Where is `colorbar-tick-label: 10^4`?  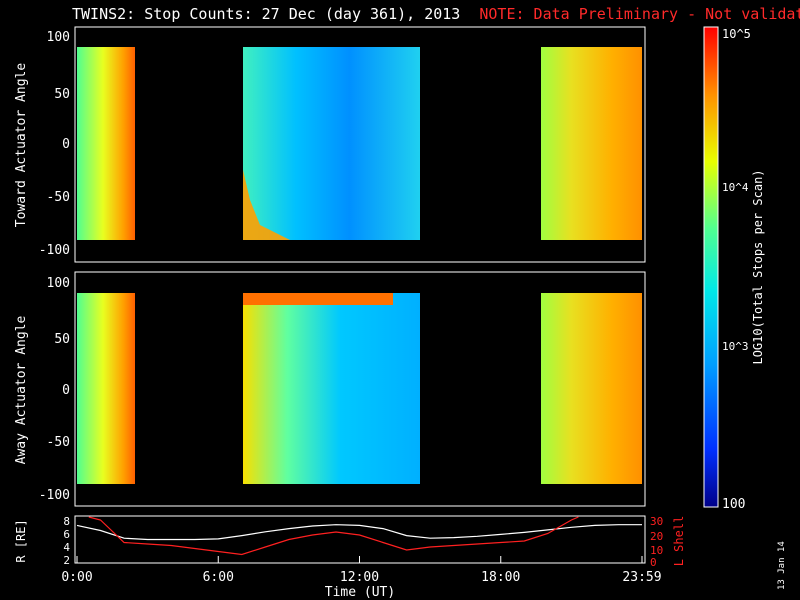
colorbar-tick-label: 10^4 is located at coordinates (735, 187).